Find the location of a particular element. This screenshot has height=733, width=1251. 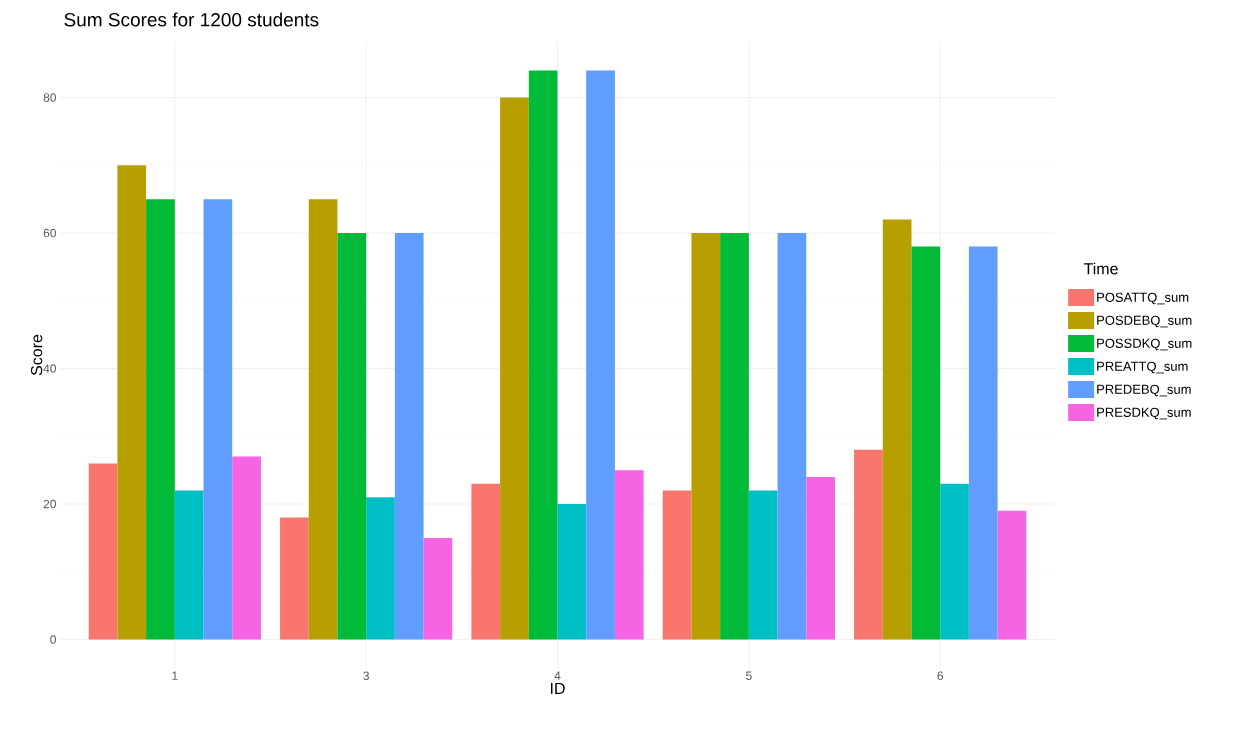

legend-label: PREDEBQ_sum is located at coordinates (1144, 390).